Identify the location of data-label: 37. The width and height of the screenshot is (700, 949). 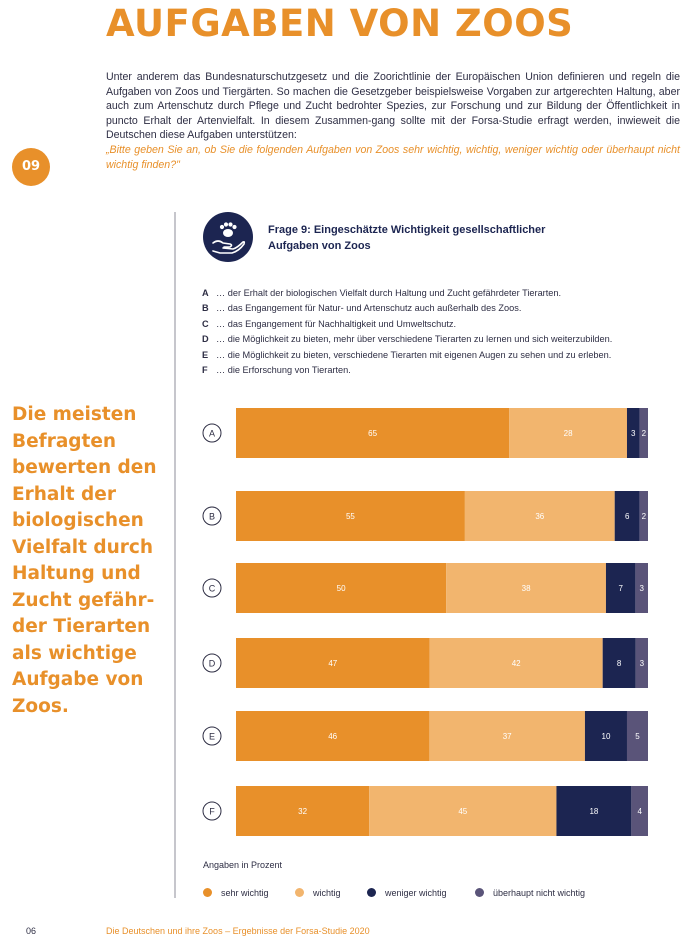
(507, 736).